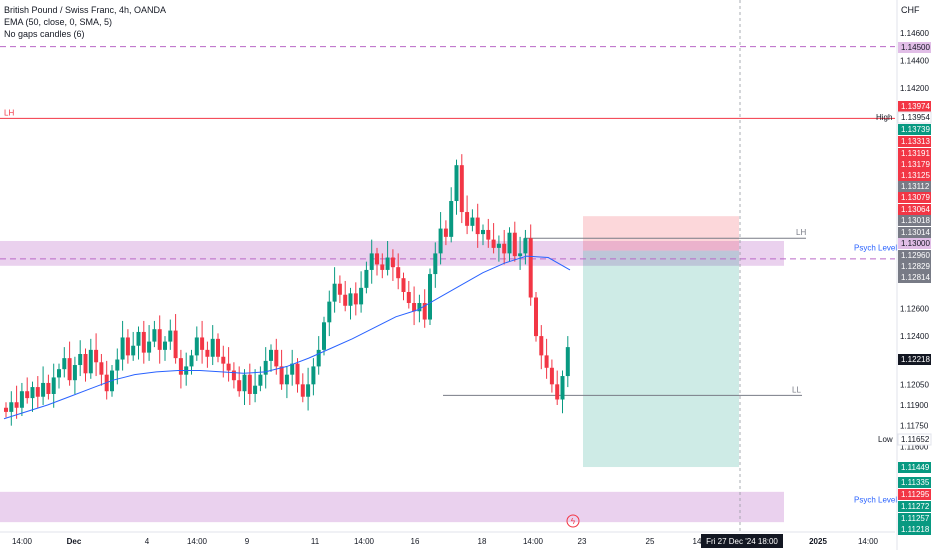 The image size is (932, 550). I want to click on x-tick-label: 23, so click(582, 541).